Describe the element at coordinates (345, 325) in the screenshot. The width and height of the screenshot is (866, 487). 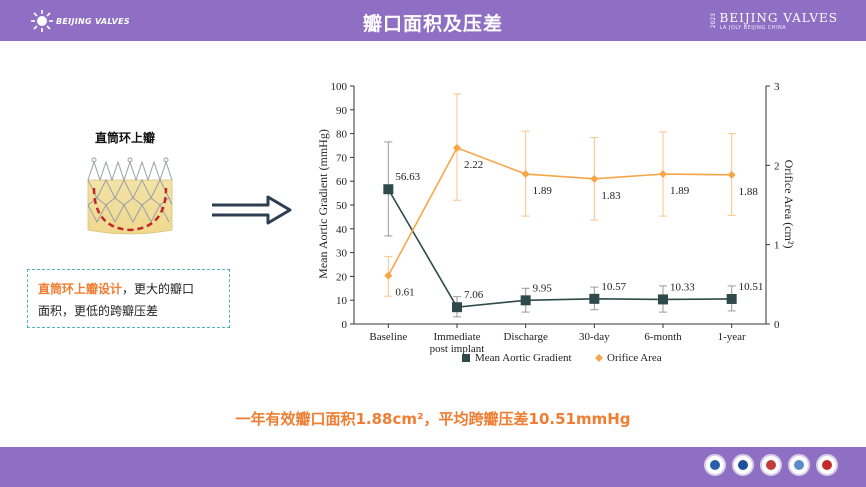
I see `y-tick-label-left: 0` at that location.